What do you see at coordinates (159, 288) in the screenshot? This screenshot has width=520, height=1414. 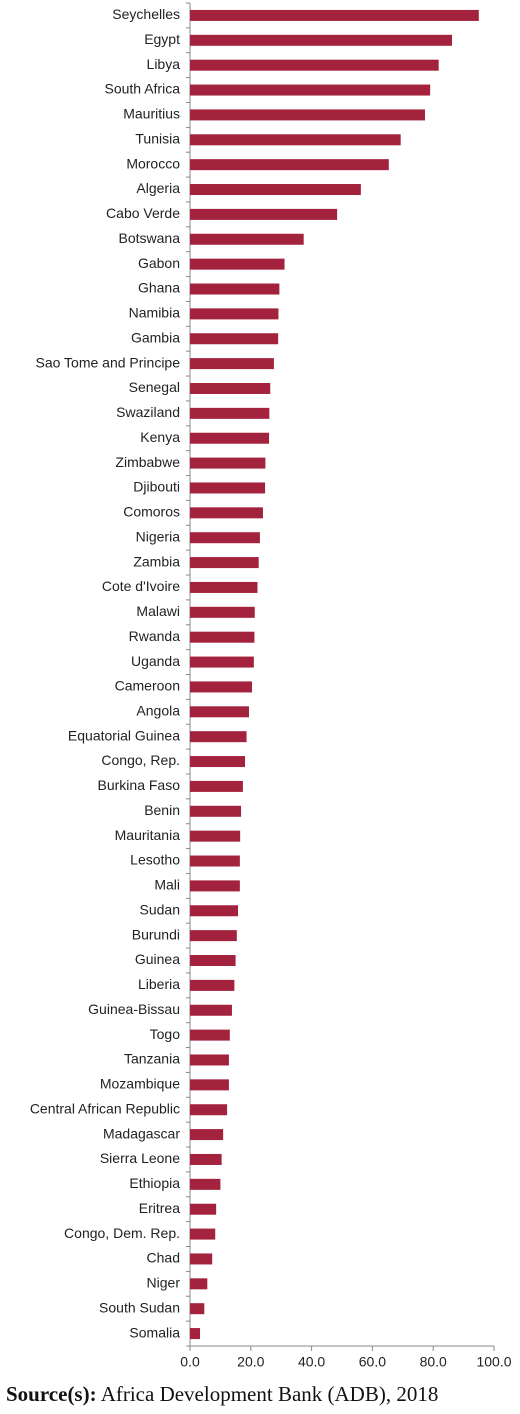 I see `y-tick-label: Ghana` at bounding box center [159, 288].